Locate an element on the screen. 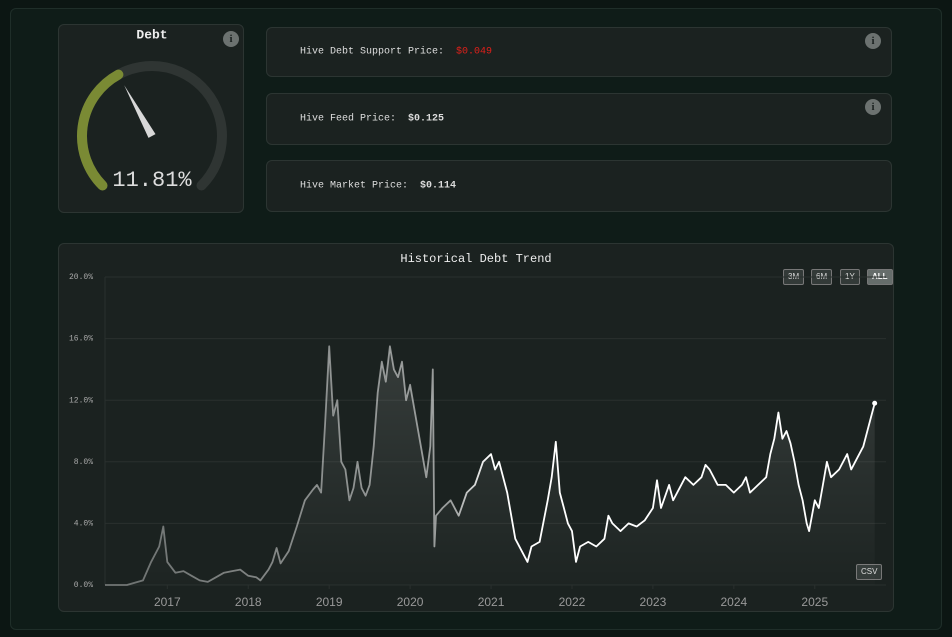 Image resolution: width=952 pixels, height=637 pixels. gauge-value: 11.81% is located at coordinates (152, 180).